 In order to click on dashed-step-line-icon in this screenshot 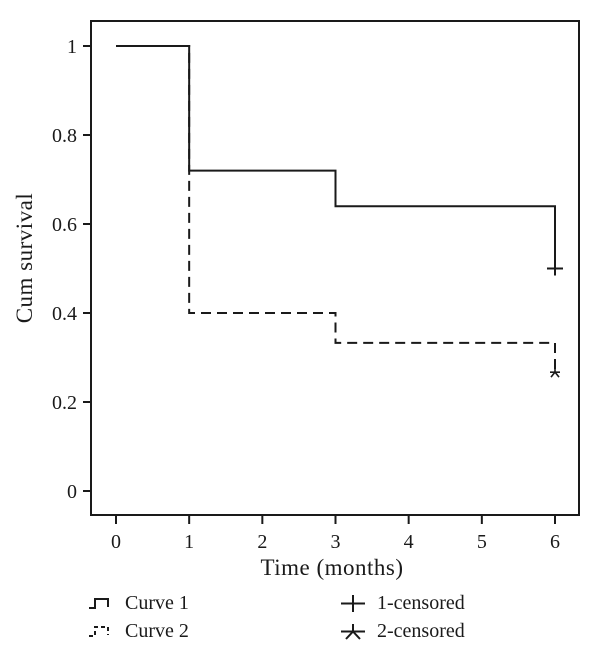, I will do `click(99, 631)`.